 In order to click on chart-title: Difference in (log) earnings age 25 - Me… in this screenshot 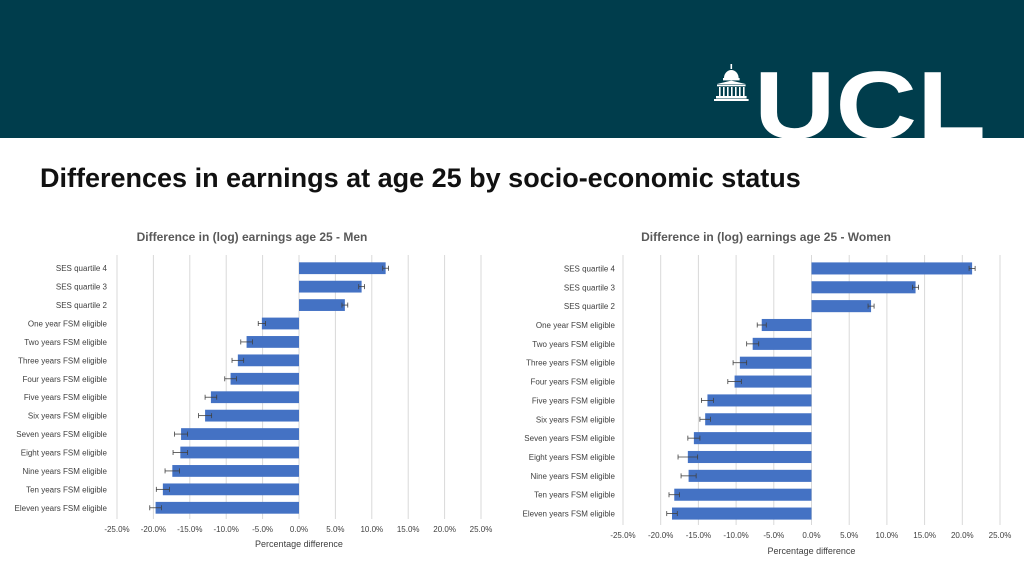, I will do `click(252, 237)`.